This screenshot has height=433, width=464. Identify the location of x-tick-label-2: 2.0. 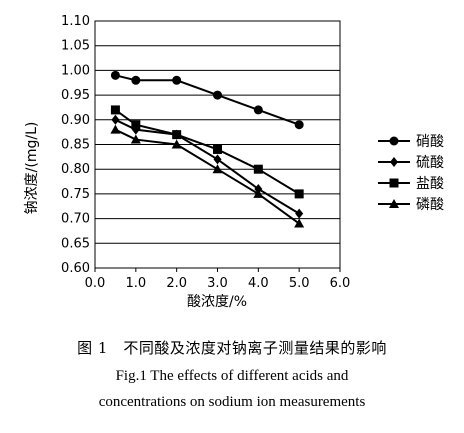
(176, 283).